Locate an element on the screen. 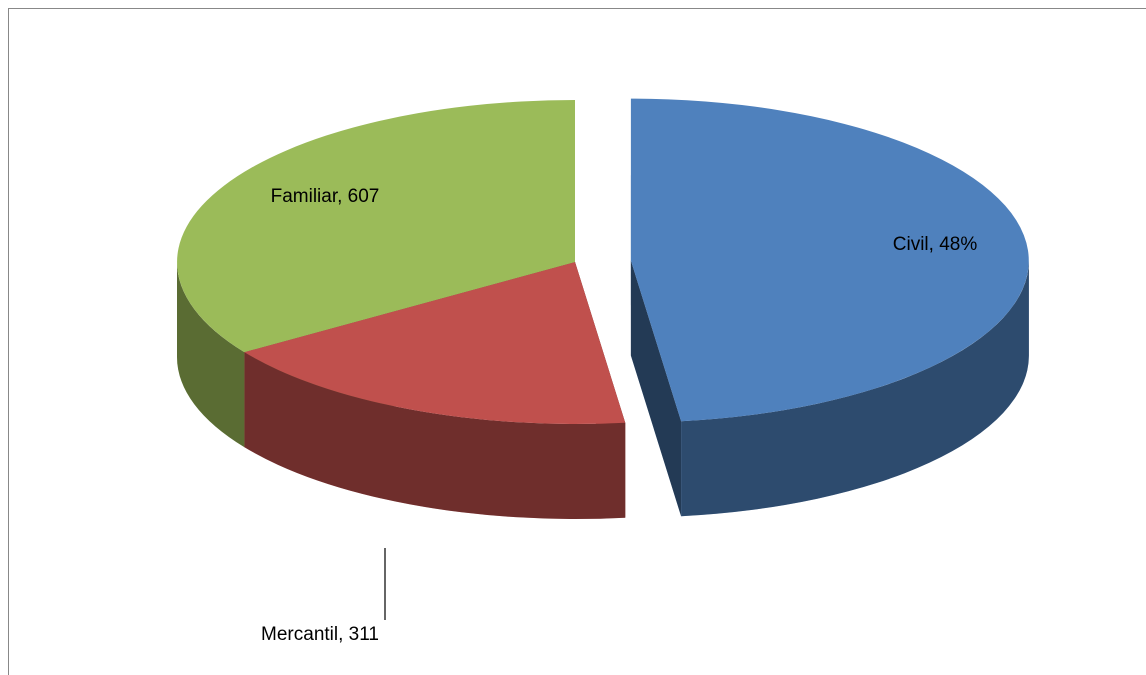  data-label: Familiar, 607 is located at coordinates (325, 196).